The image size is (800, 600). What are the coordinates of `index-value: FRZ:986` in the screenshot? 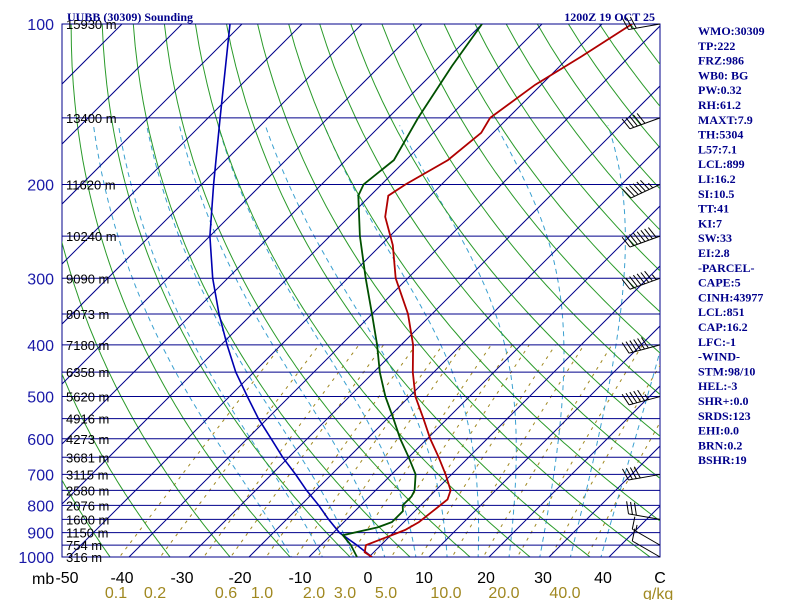 It's located at (721, 61).